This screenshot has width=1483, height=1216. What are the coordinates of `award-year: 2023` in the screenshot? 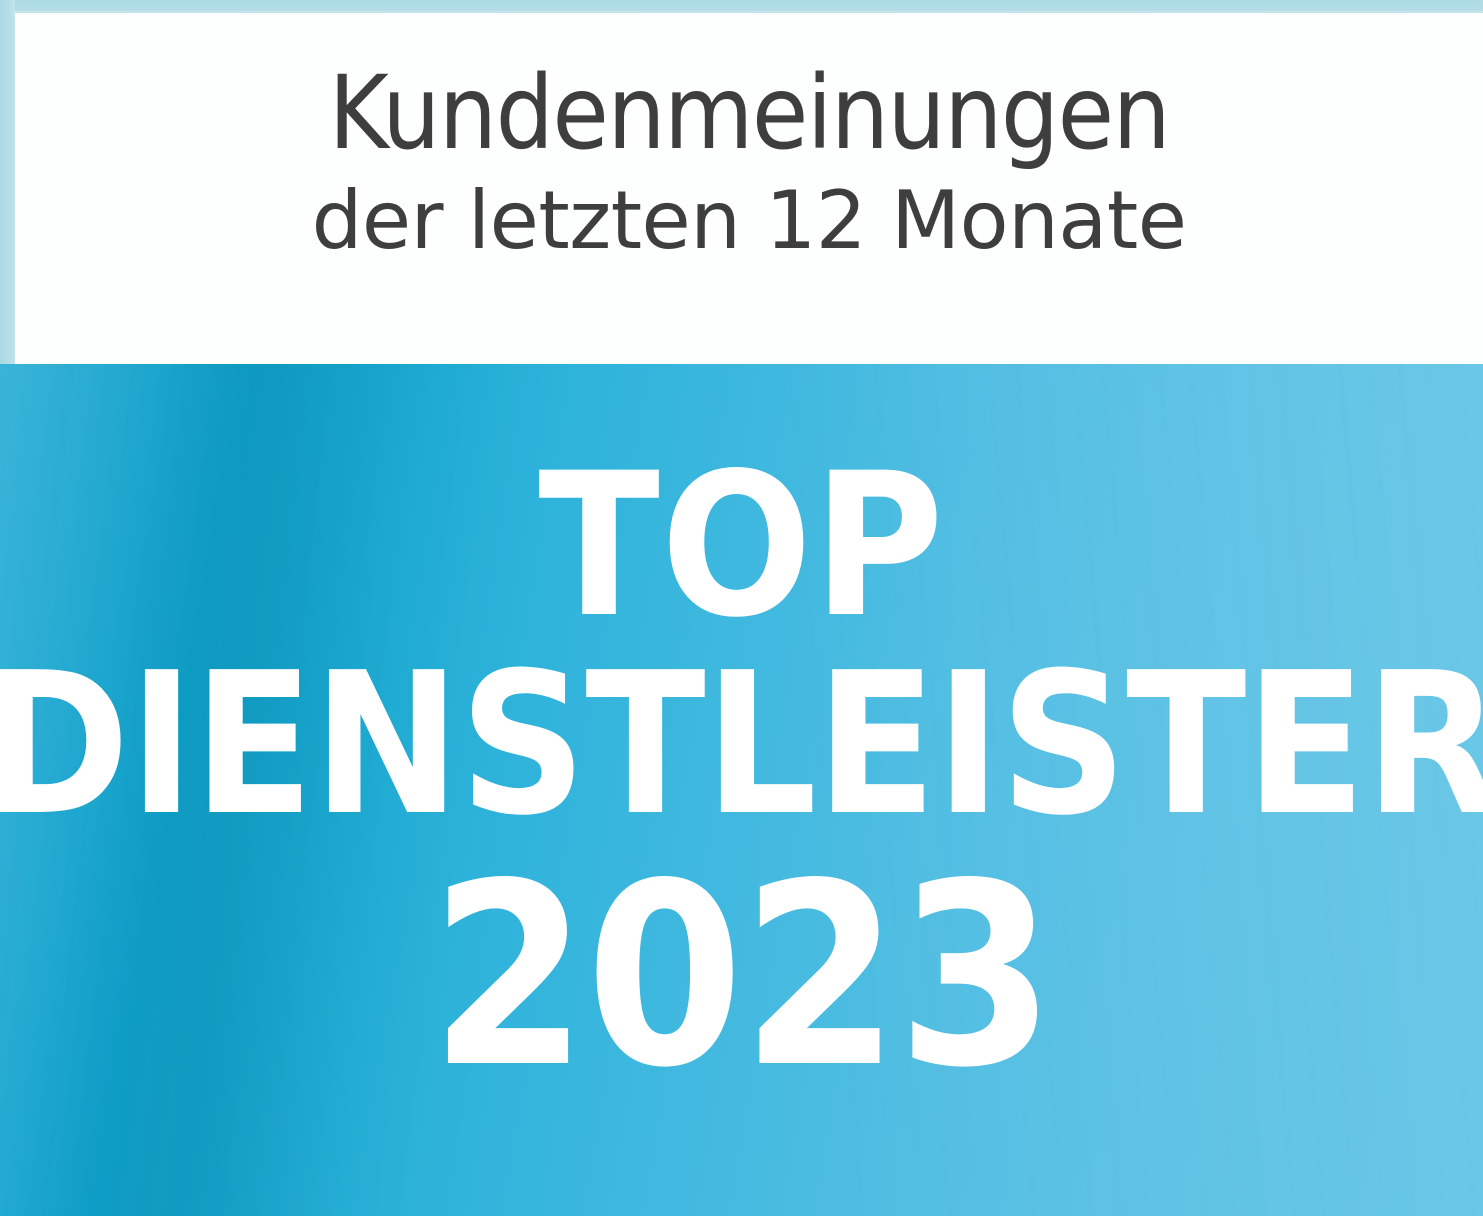 It's located at (742, 977).